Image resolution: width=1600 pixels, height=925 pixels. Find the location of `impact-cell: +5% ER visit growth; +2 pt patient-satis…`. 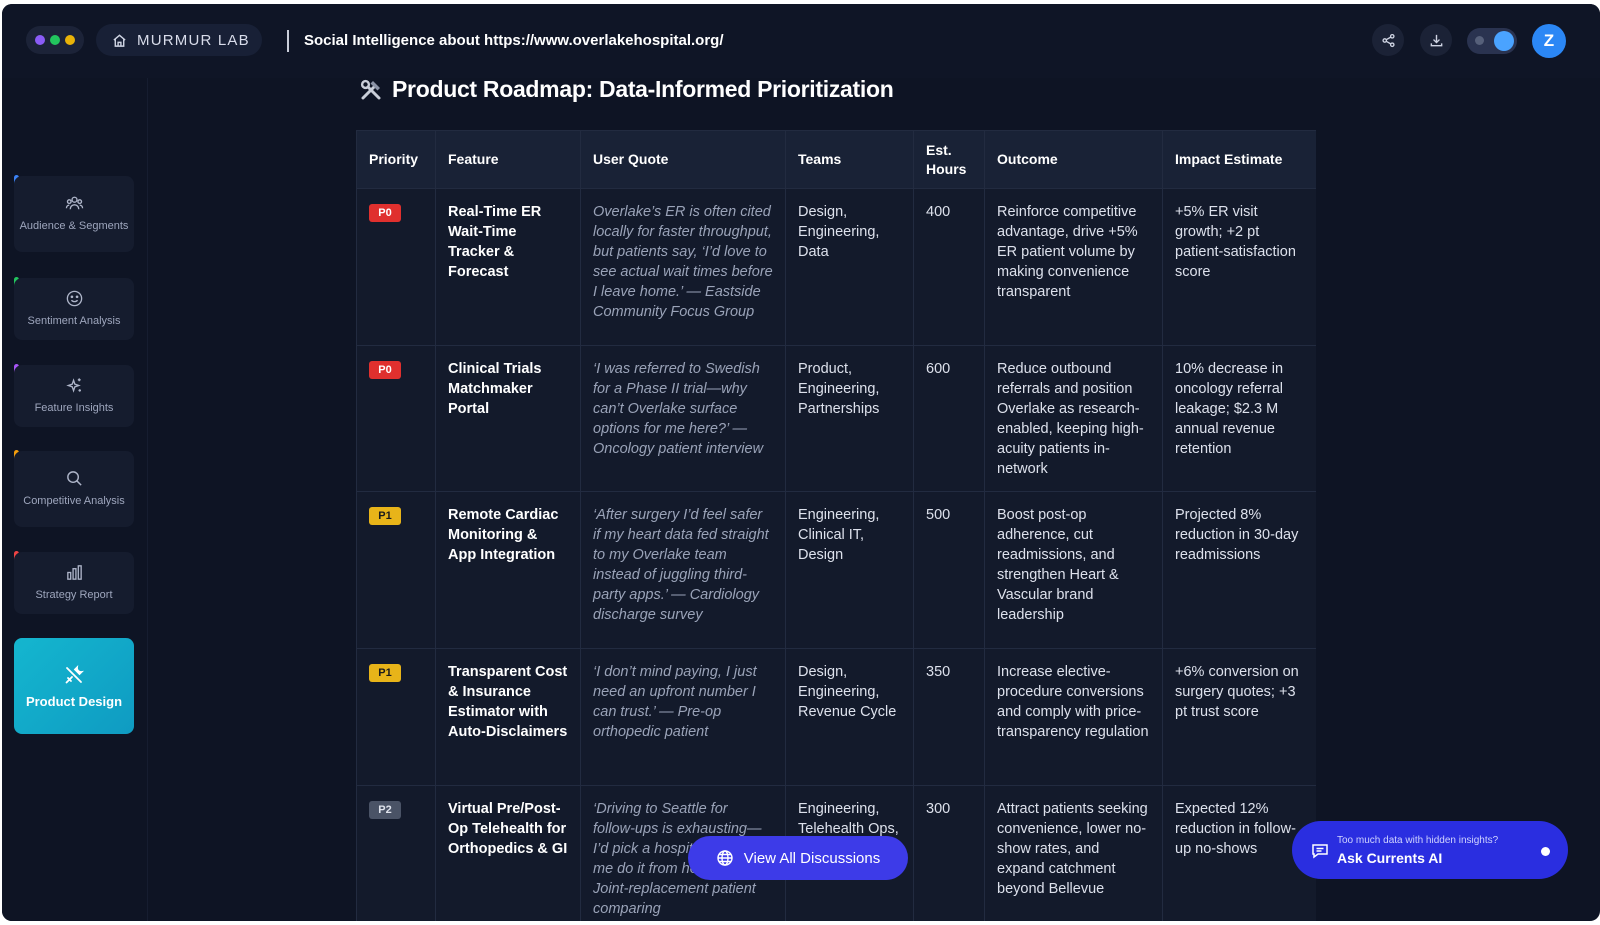

impact-cell: +5% ER visit growth; +2 pt patient-satis… is located at coordinates (1239, 267).